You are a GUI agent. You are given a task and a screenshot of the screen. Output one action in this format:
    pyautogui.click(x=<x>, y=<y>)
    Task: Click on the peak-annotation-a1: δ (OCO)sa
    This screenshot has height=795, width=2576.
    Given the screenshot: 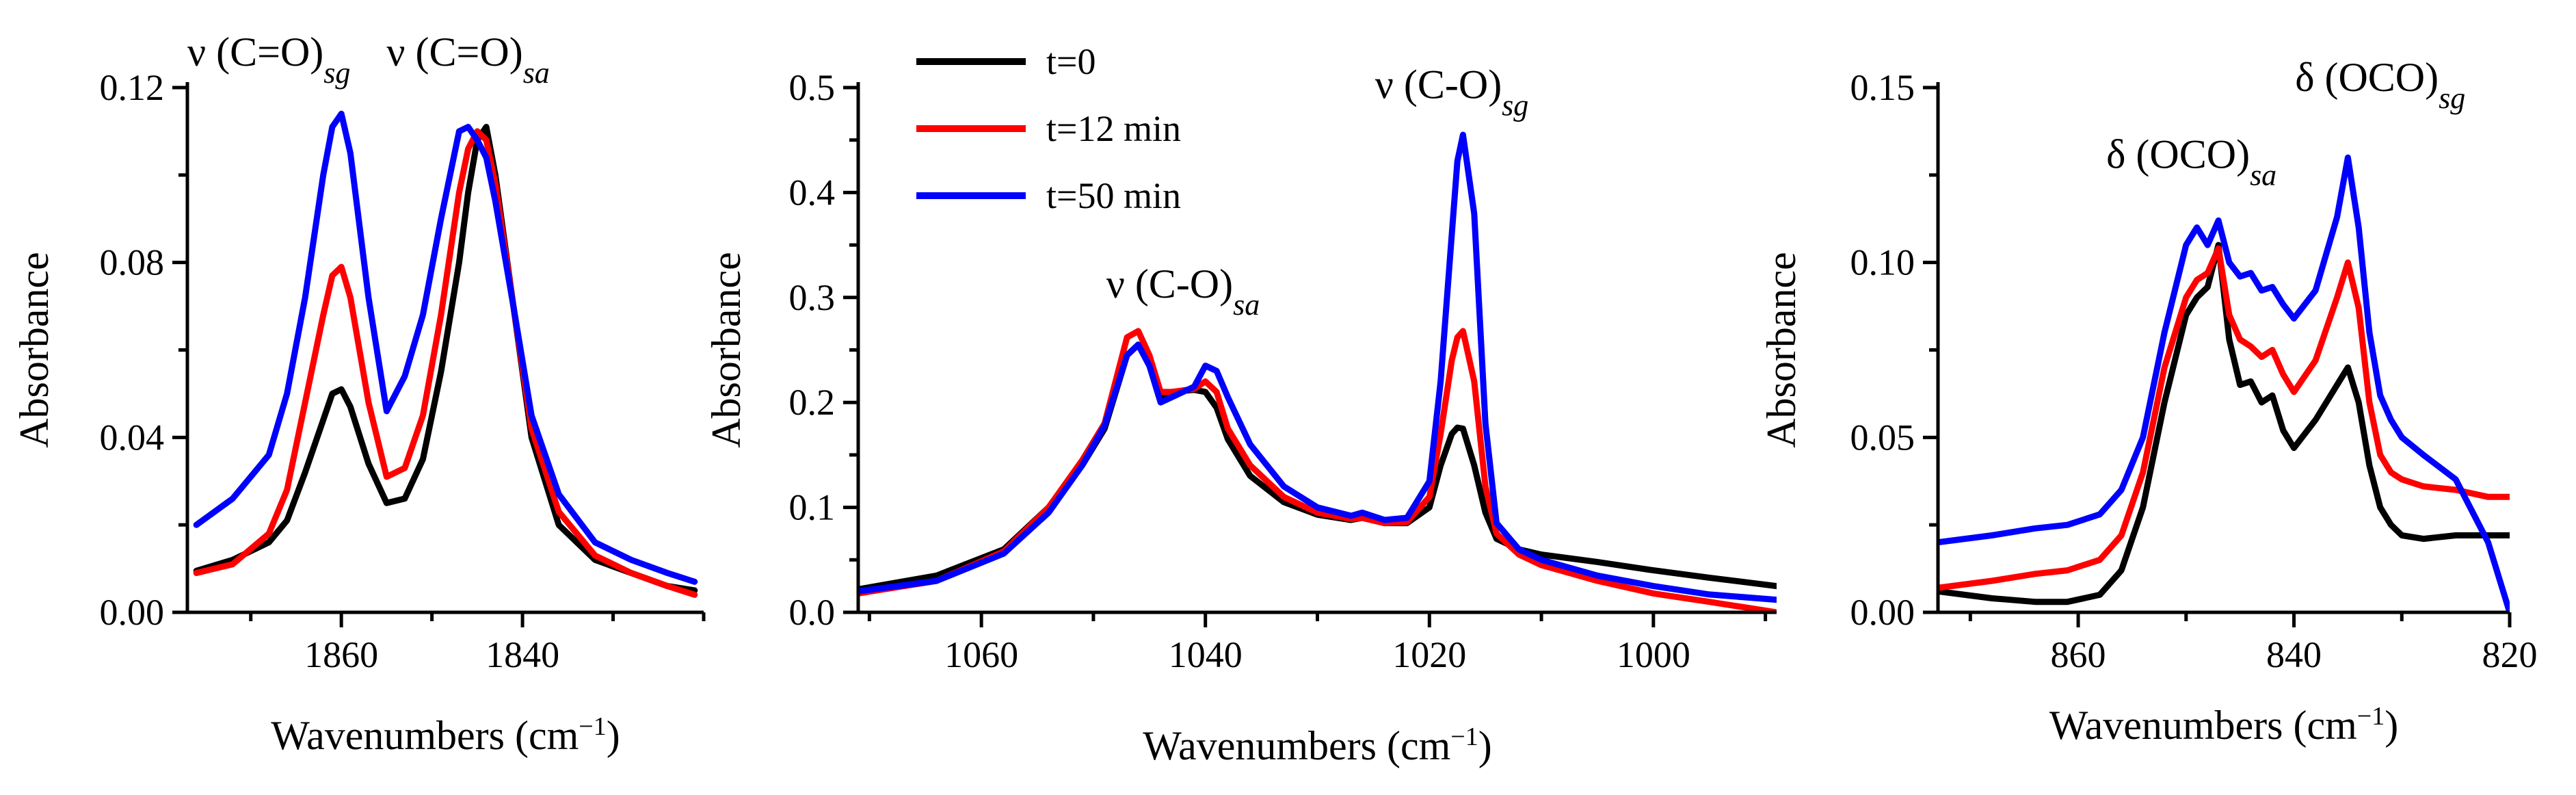 What is the action you would take?
    pyautogui.click(x=2191, y=162)
    